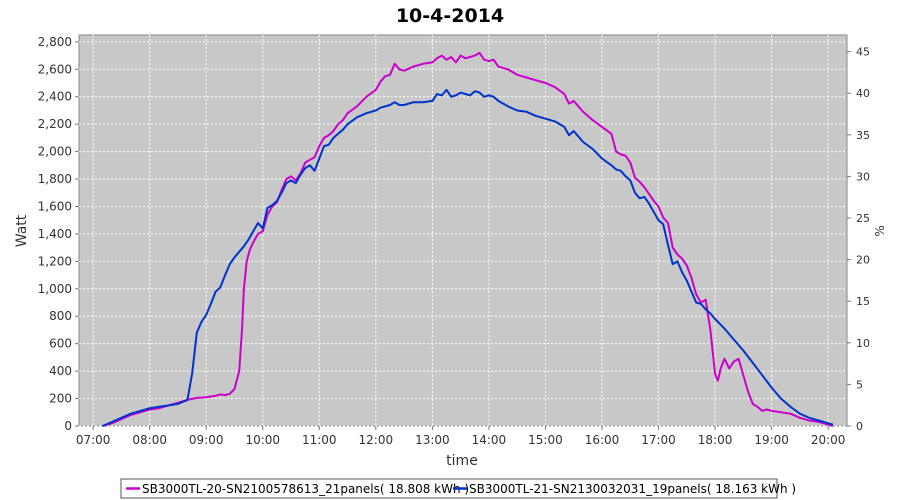 This screenshot has width=900, height=500. Describe the element at coordinates (60, 344) in the screenshot. I see `y-tick-label: 600` at that location.